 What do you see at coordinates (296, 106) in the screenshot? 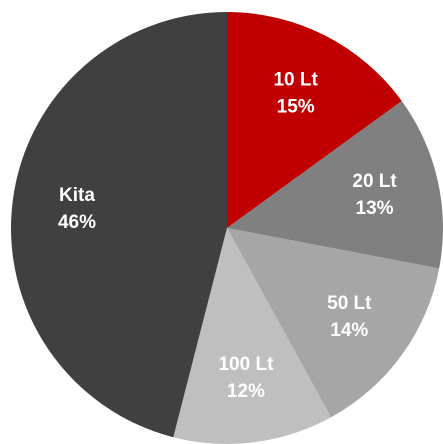
I see `slice-value-label: 15%` at bounding box center [296, 106].